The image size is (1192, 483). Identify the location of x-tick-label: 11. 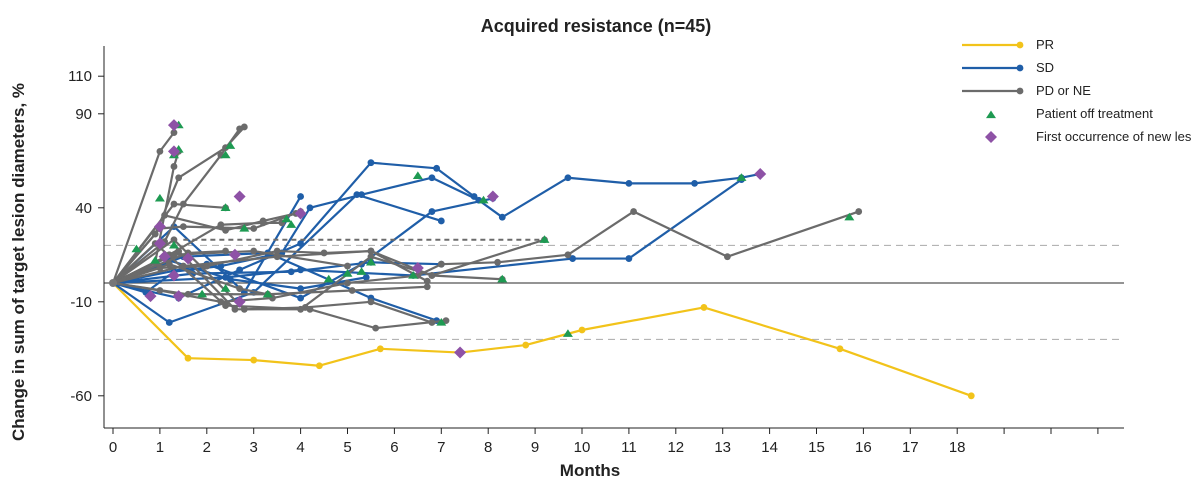
(629, 447).